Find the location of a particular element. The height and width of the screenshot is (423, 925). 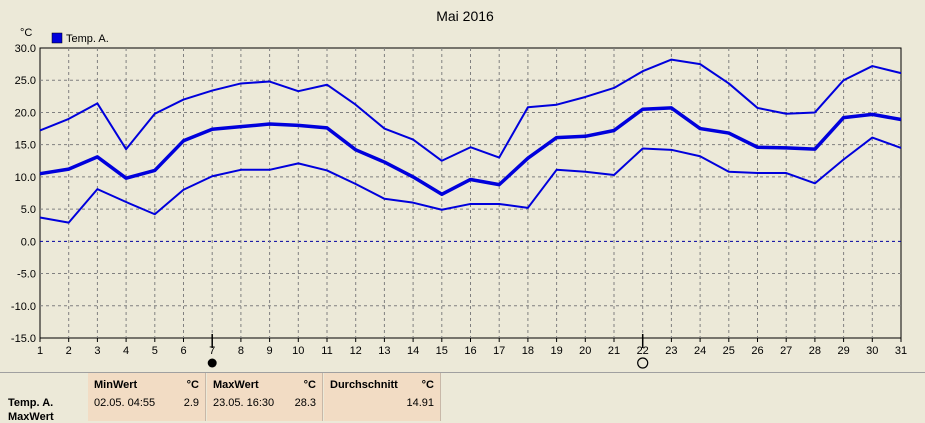

average-unit: °C is located at coordinates (427, 385).